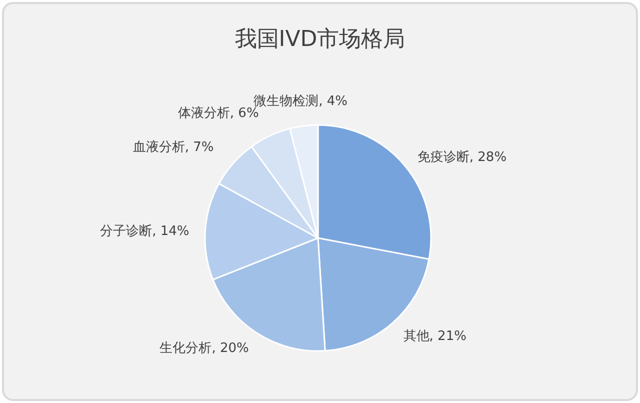  I want to click on data-label: , 28%, so click(488, 157).